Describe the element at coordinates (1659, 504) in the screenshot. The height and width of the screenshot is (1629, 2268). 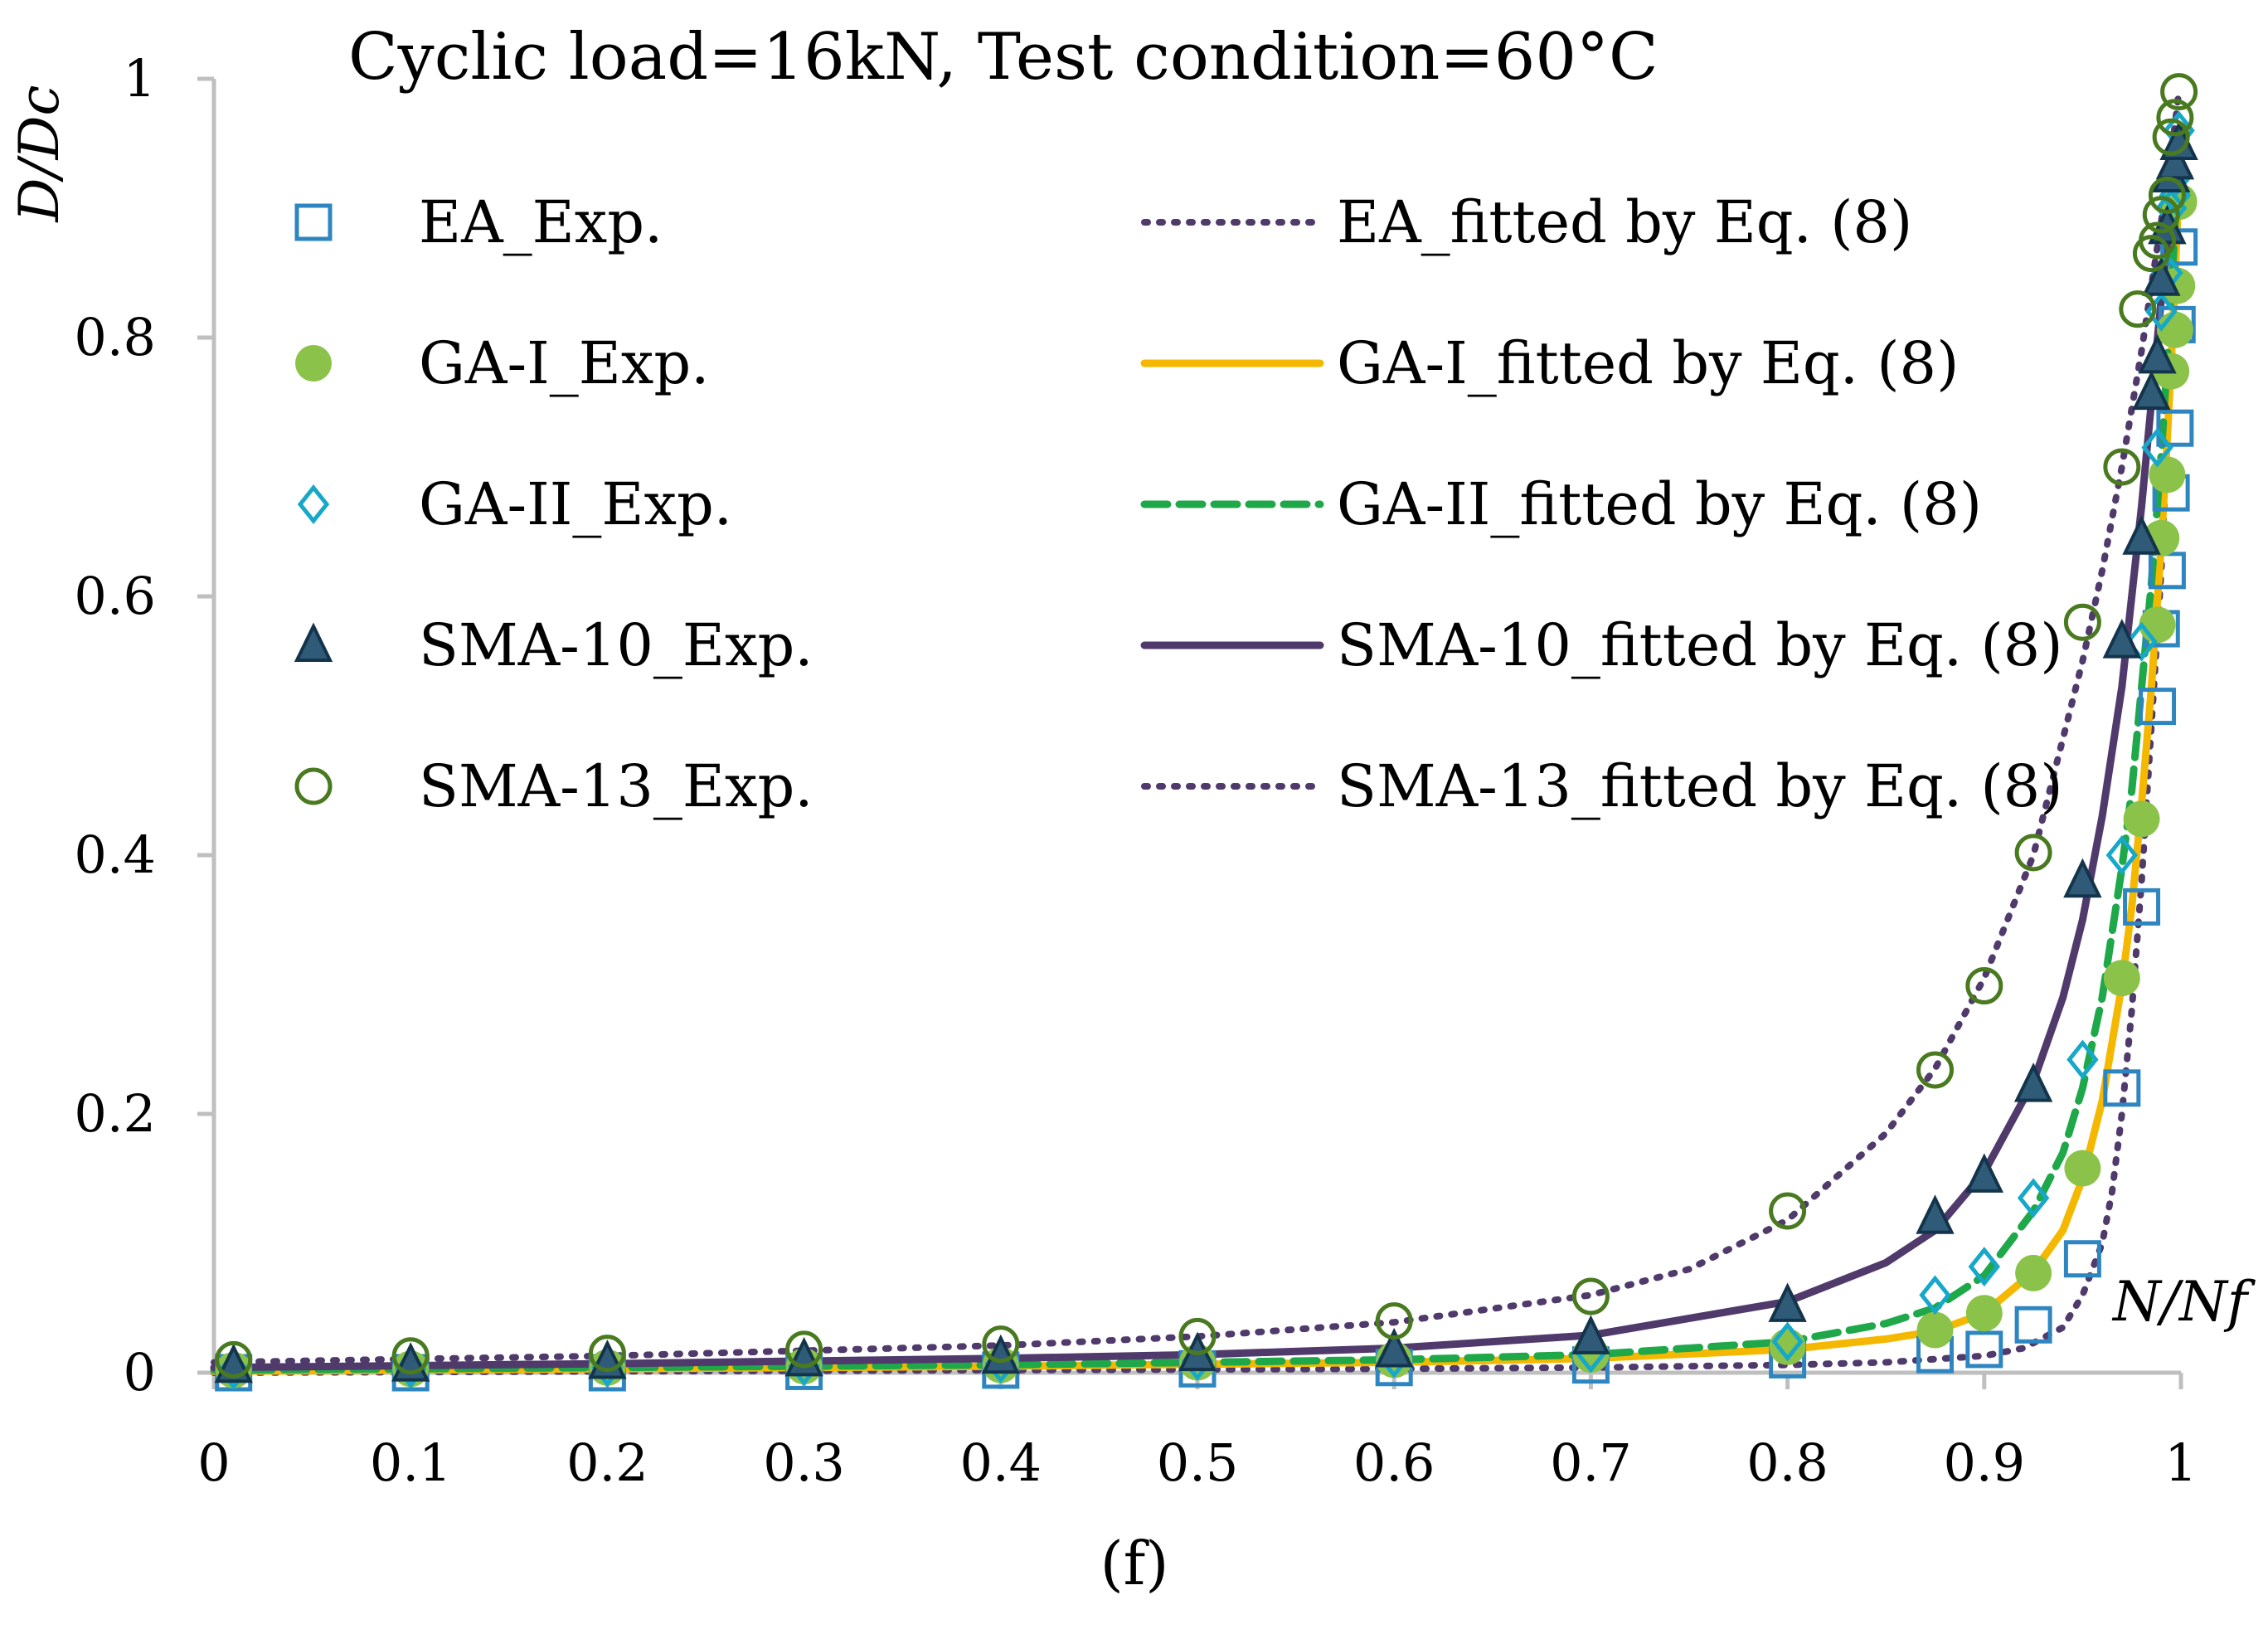
I see `legend-label-ga-ii-fitted-by-eq-8: GA-II_fitted by Eq. (8)` at that location.